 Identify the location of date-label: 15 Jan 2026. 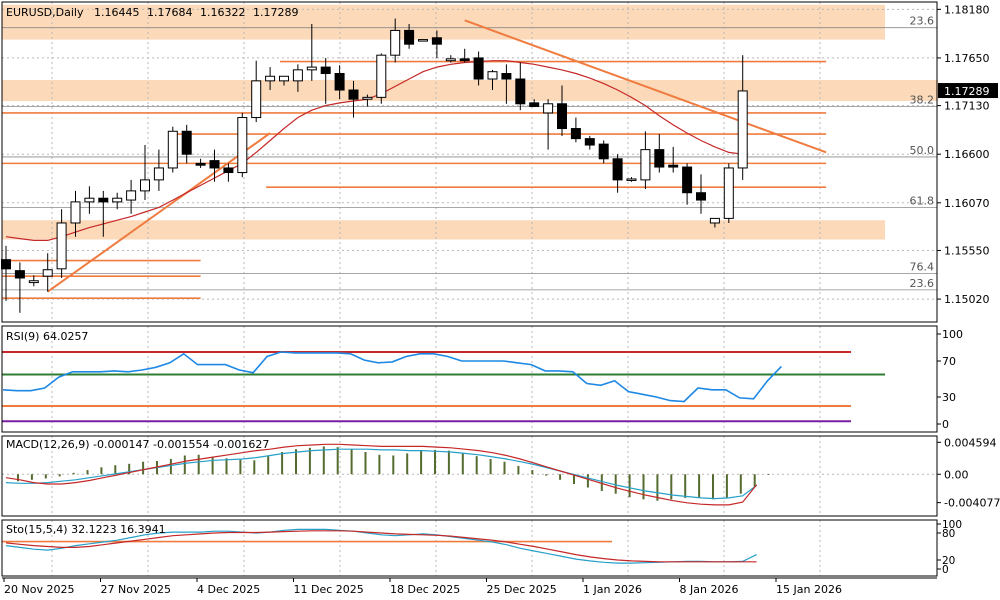
(809, 589).